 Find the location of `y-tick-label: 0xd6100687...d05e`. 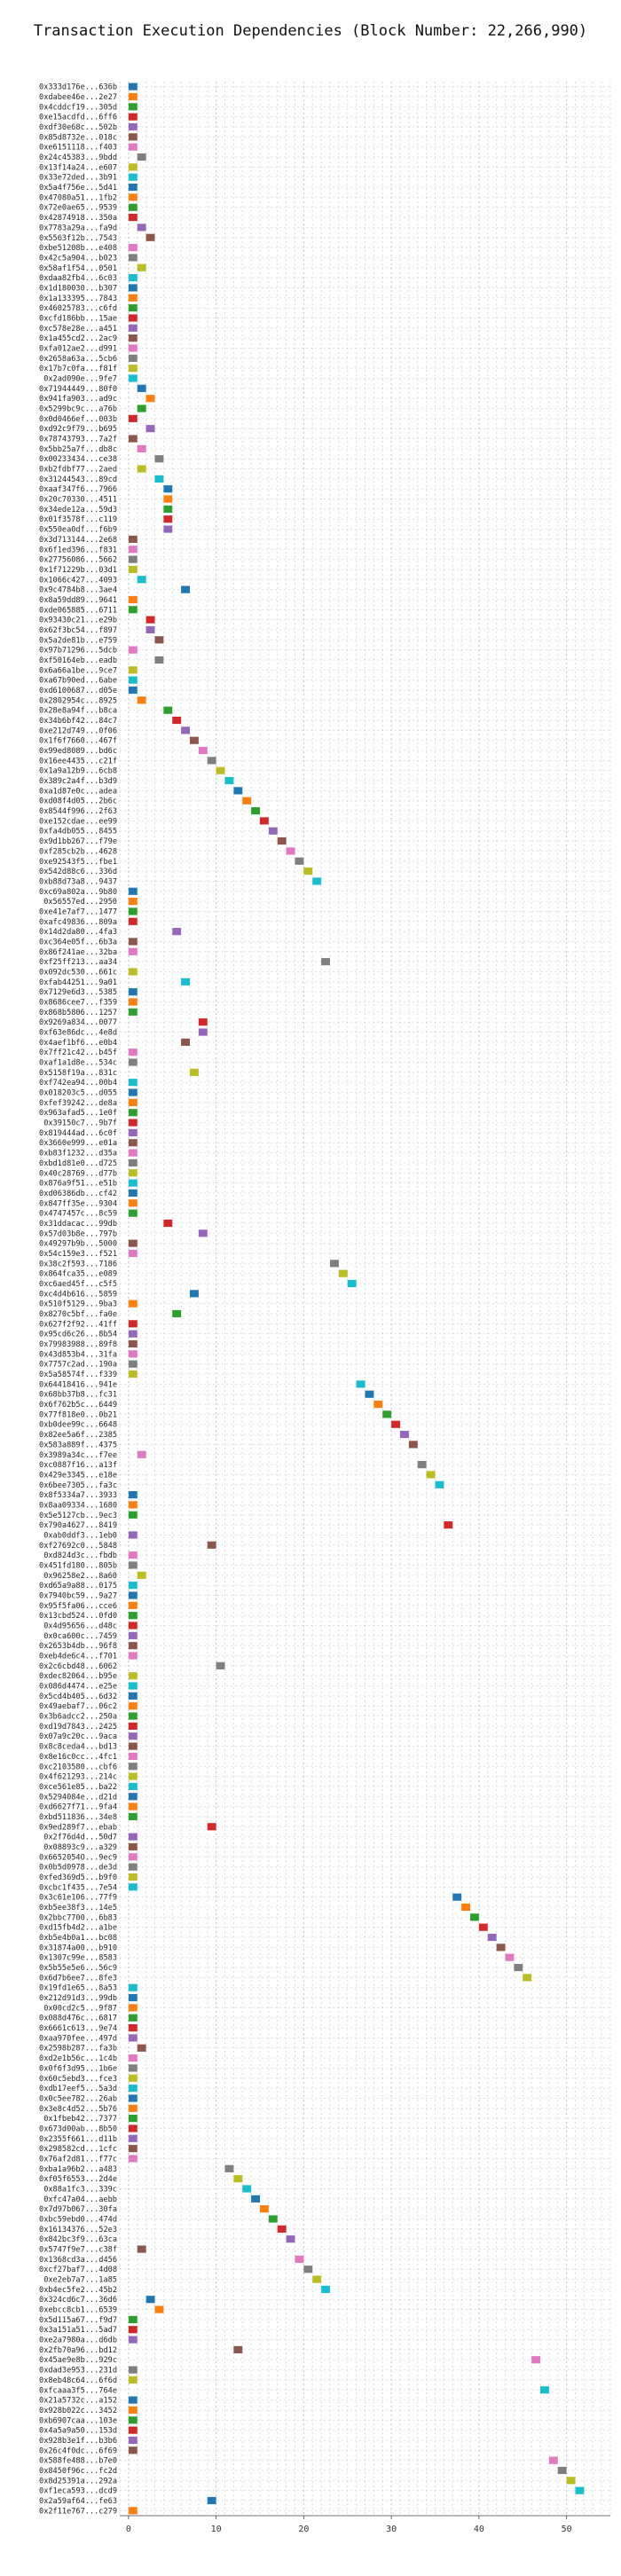

y-tick-label: 0xd6100687...d05e is located at coordinates (78, 691).